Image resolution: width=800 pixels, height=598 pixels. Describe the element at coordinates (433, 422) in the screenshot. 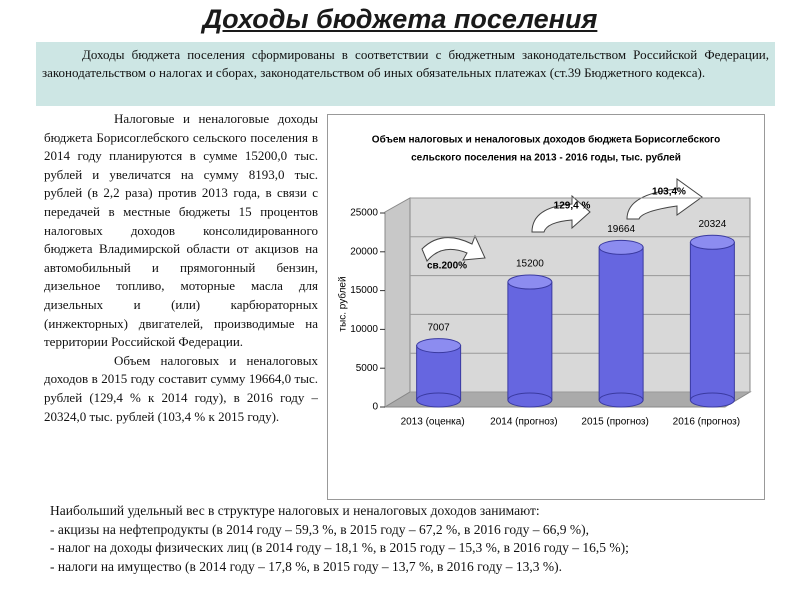

I see `x-tick-label: 2013 (оценка)` at that location.